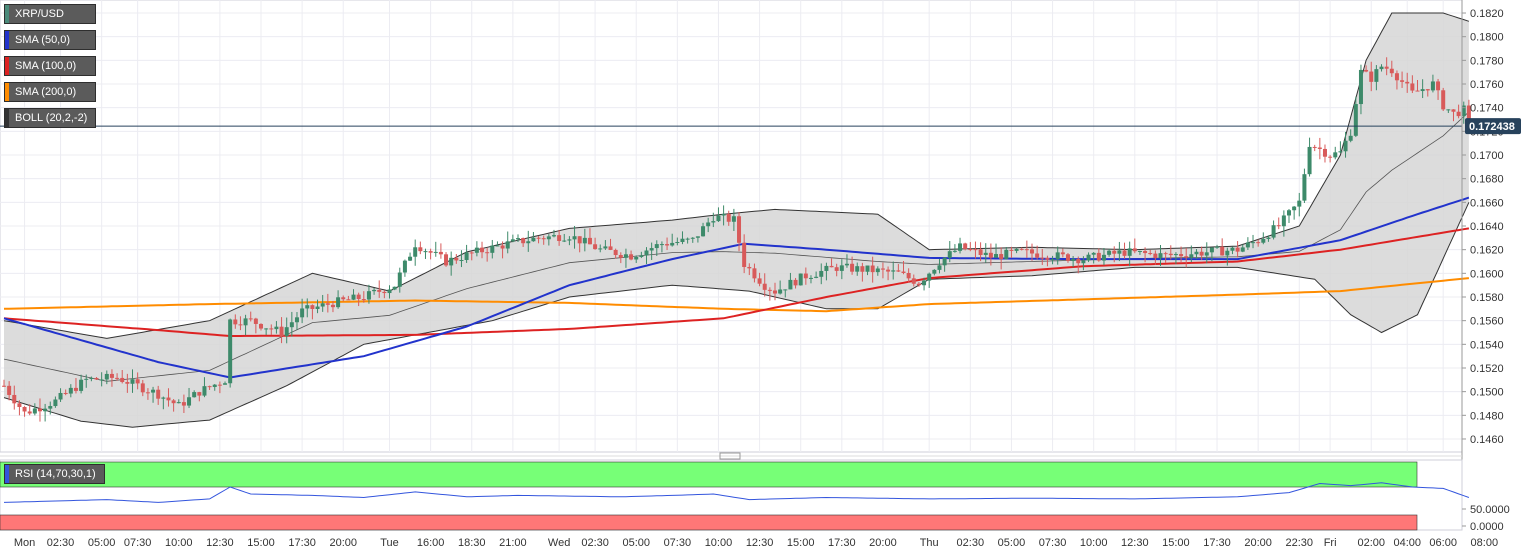 The height and width of the screenshot is (553, 1536). I want to click on y-tick-label: 0.1760, so click(1487, 85).